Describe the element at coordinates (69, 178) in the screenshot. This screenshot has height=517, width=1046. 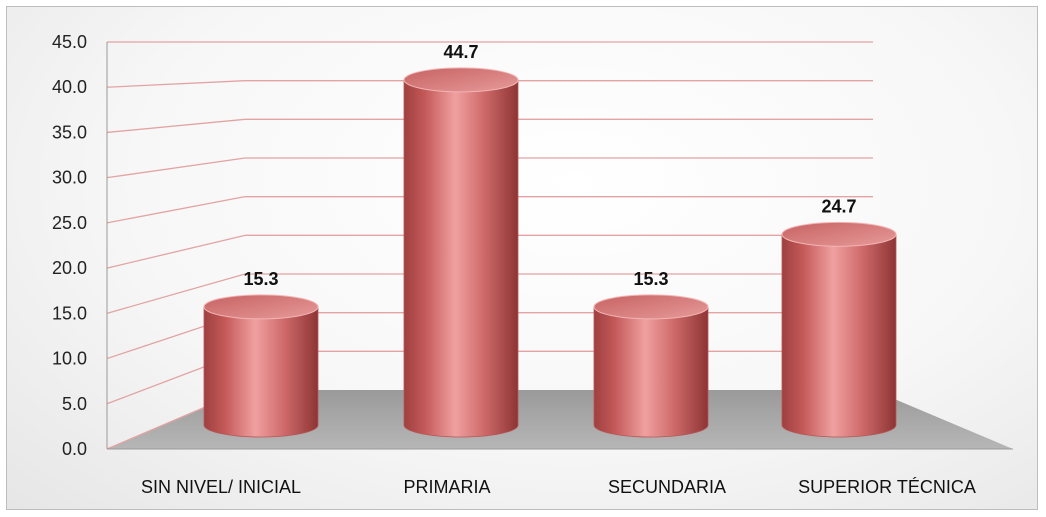
I see `y-tick-label: 30.0` at that location.